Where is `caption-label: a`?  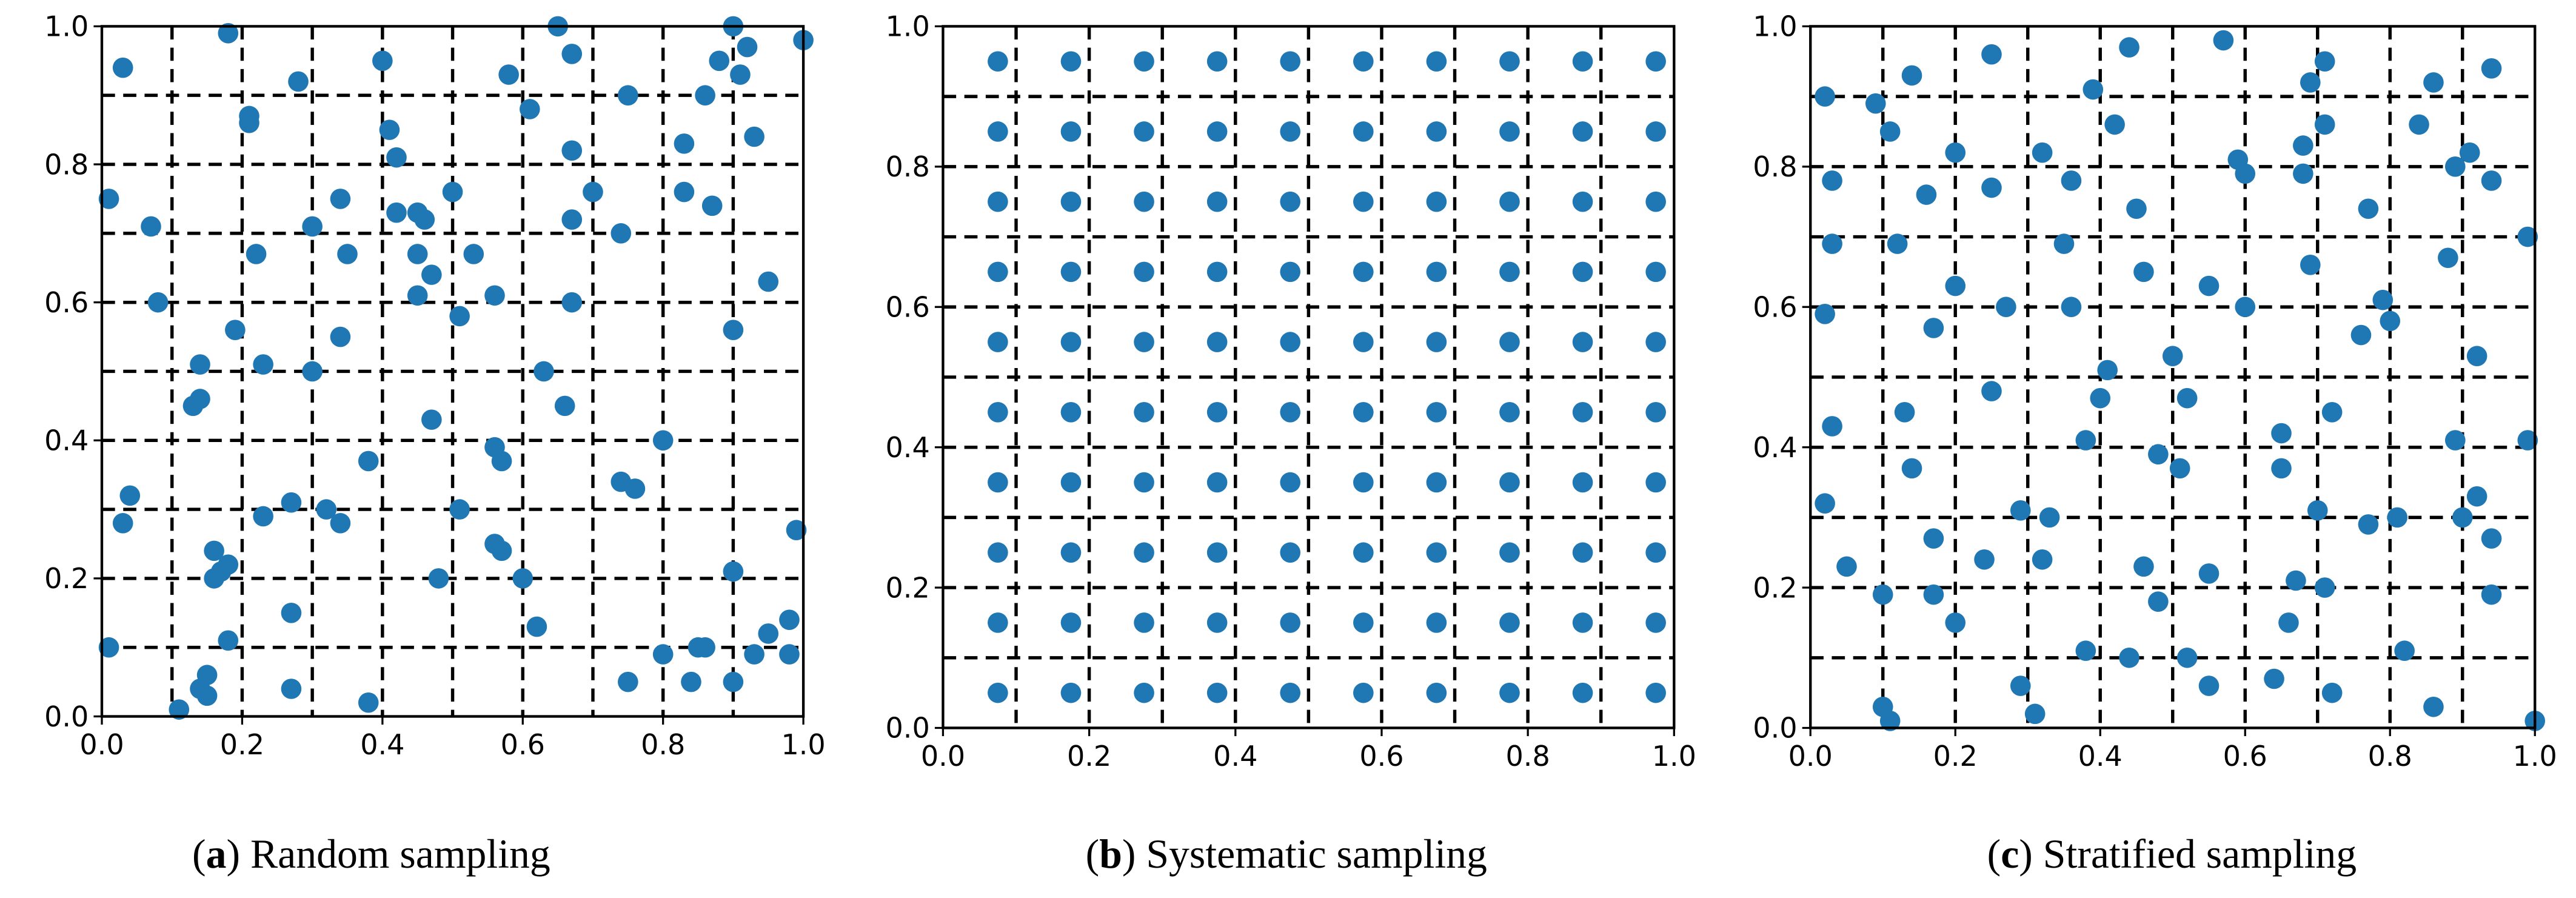
caption-label: a is located at coordinates (216, 854).